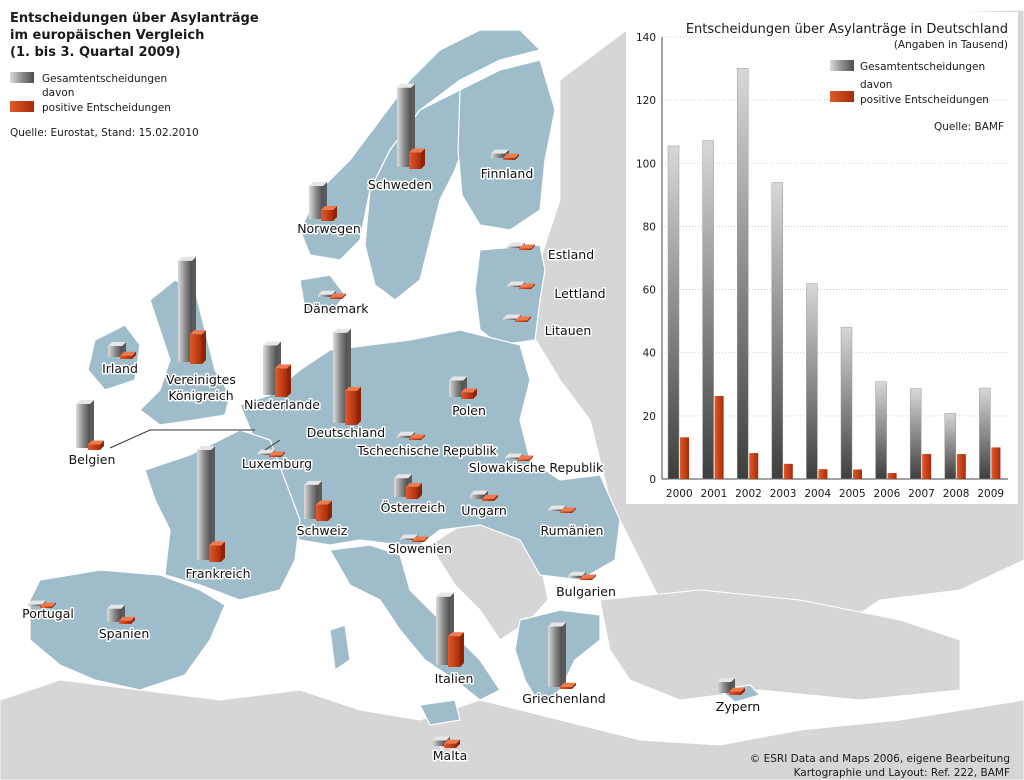 Image resolution: width=1024 pixels, height=780 pixels. What do you see at coordinates (649, 417) in the screenshot?
I see `chart-y-tick-label: 20` at bounding box center [649, 417].